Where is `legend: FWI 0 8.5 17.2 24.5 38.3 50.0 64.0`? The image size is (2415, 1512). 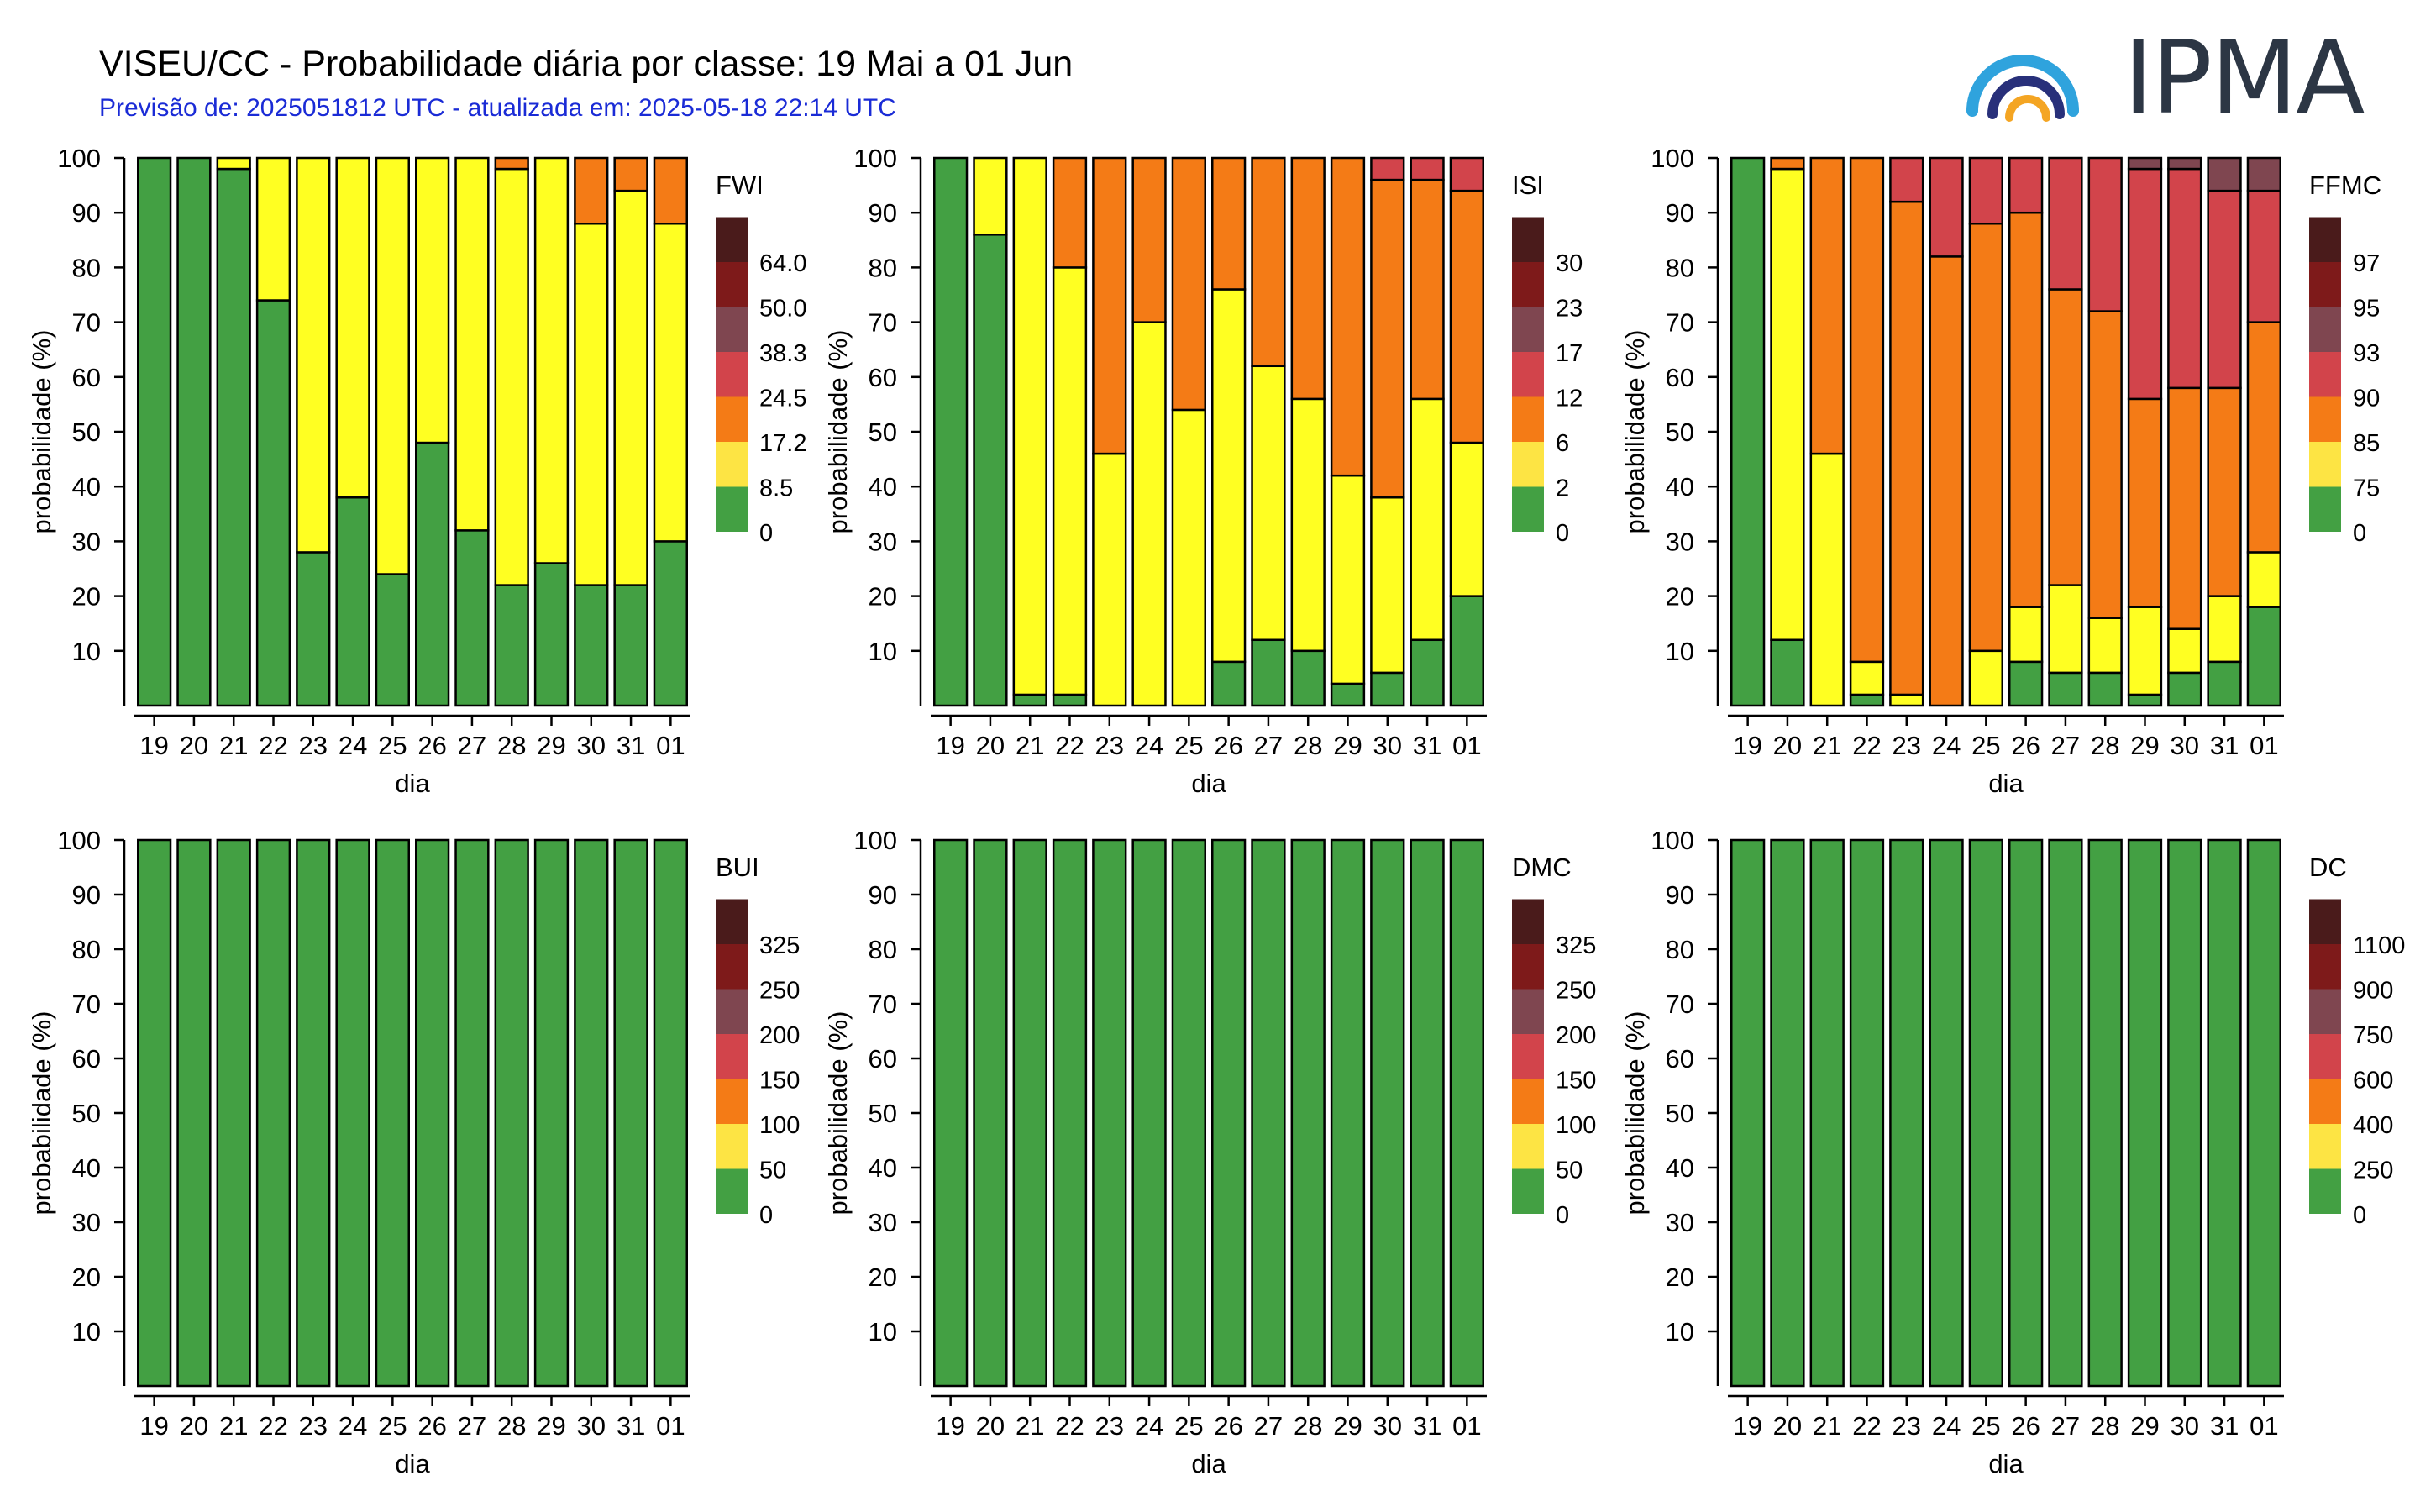
legend: FWI 0 8.5 17.2 24.5 38.3 50.0 64.0 is located at coordinates (761, 359).